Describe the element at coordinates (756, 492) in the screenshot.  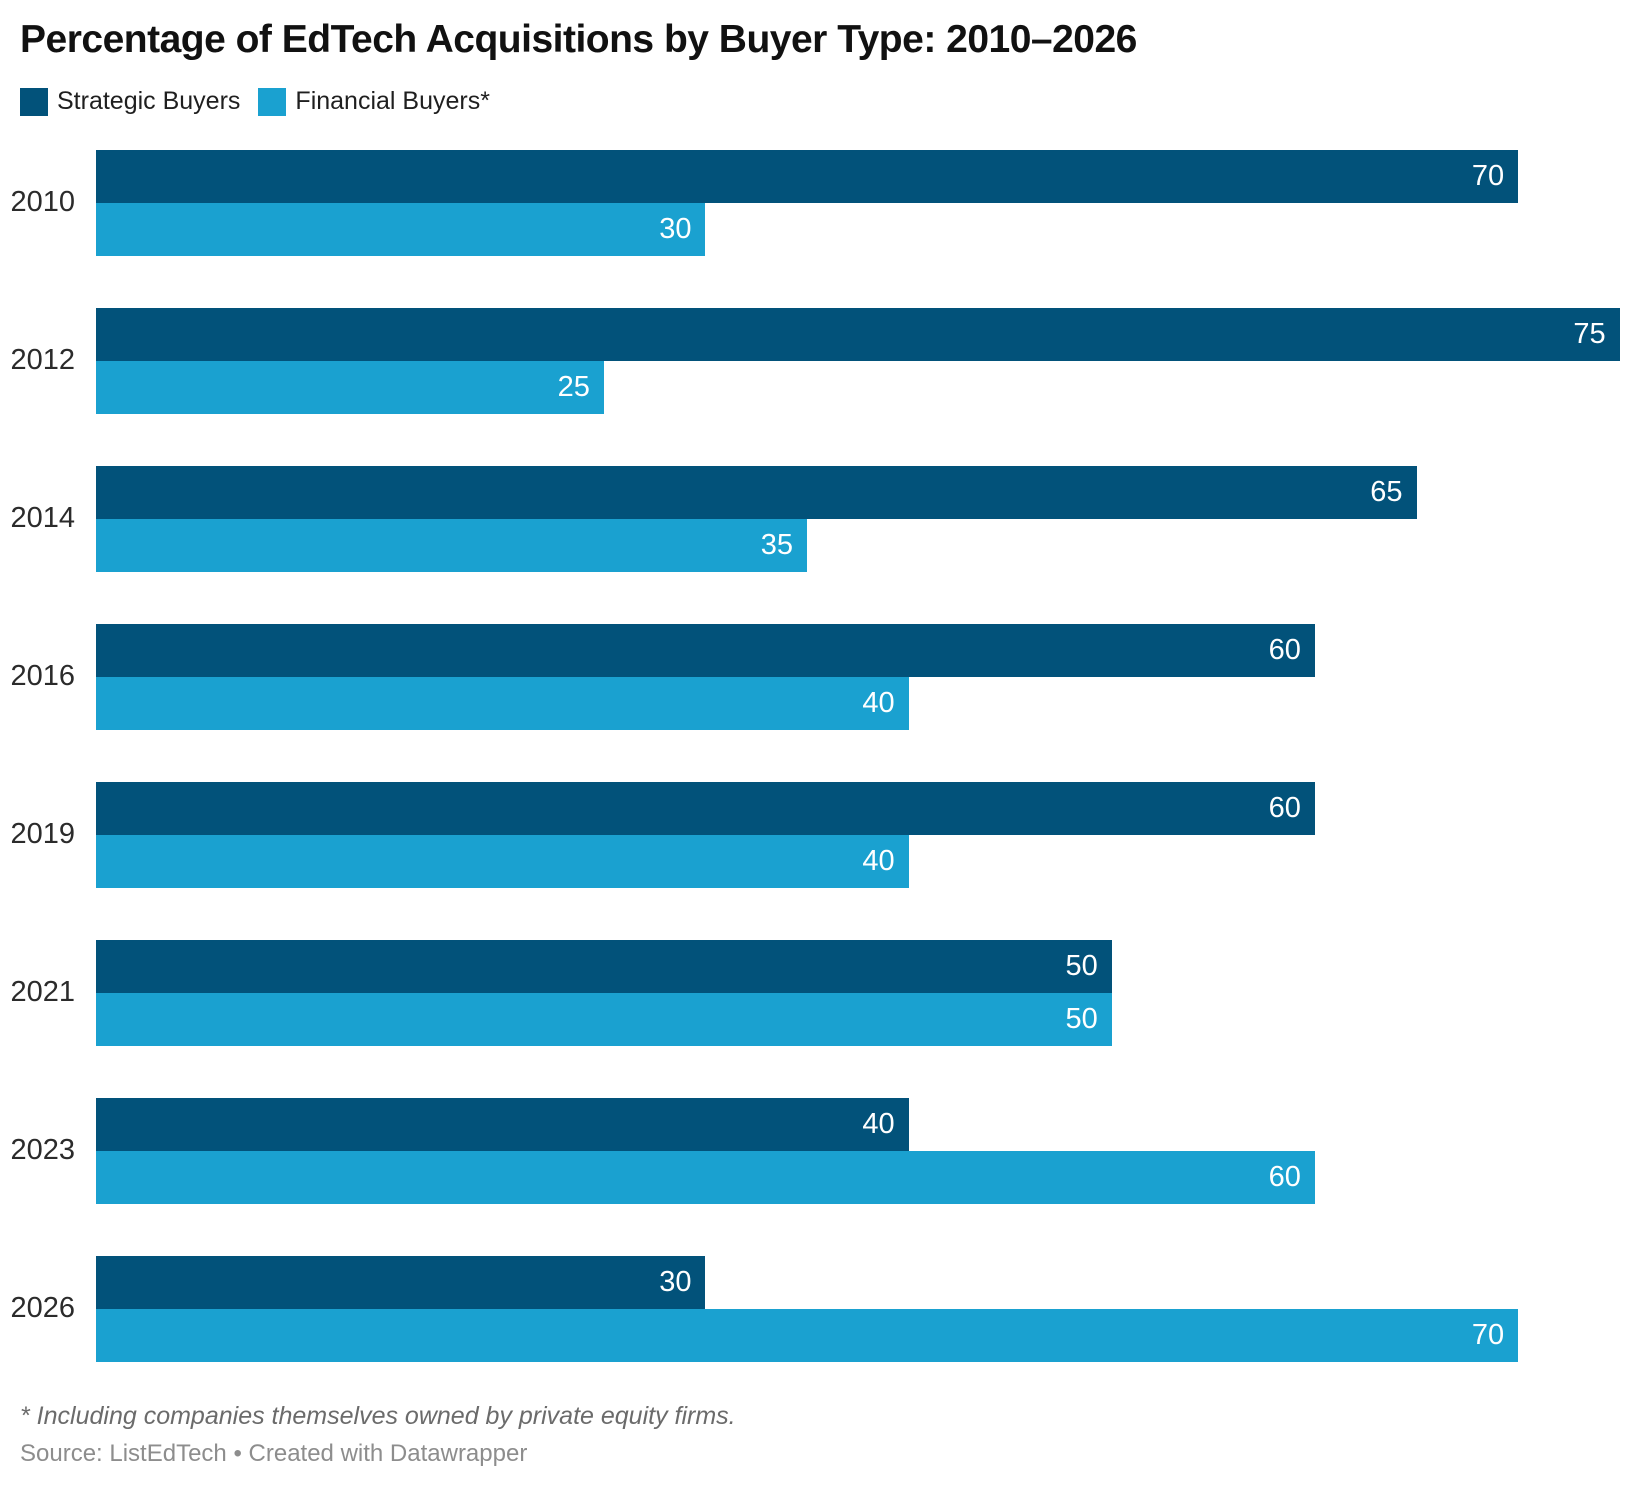
I see `strategic-bar-2014: 65` at that location.